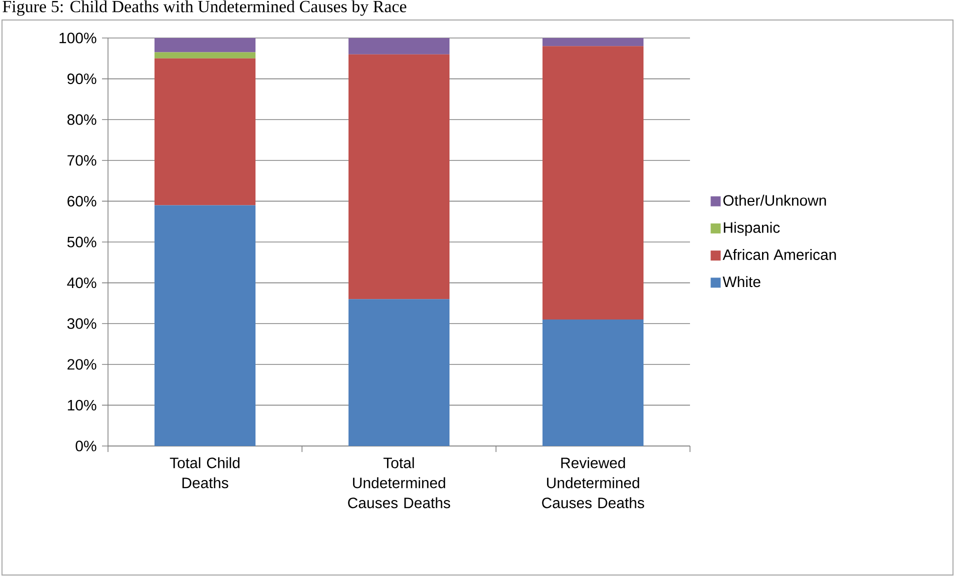  Describe the element at coordinates (741, 282) in the screenshot. I see `legend-label: White` at that location.